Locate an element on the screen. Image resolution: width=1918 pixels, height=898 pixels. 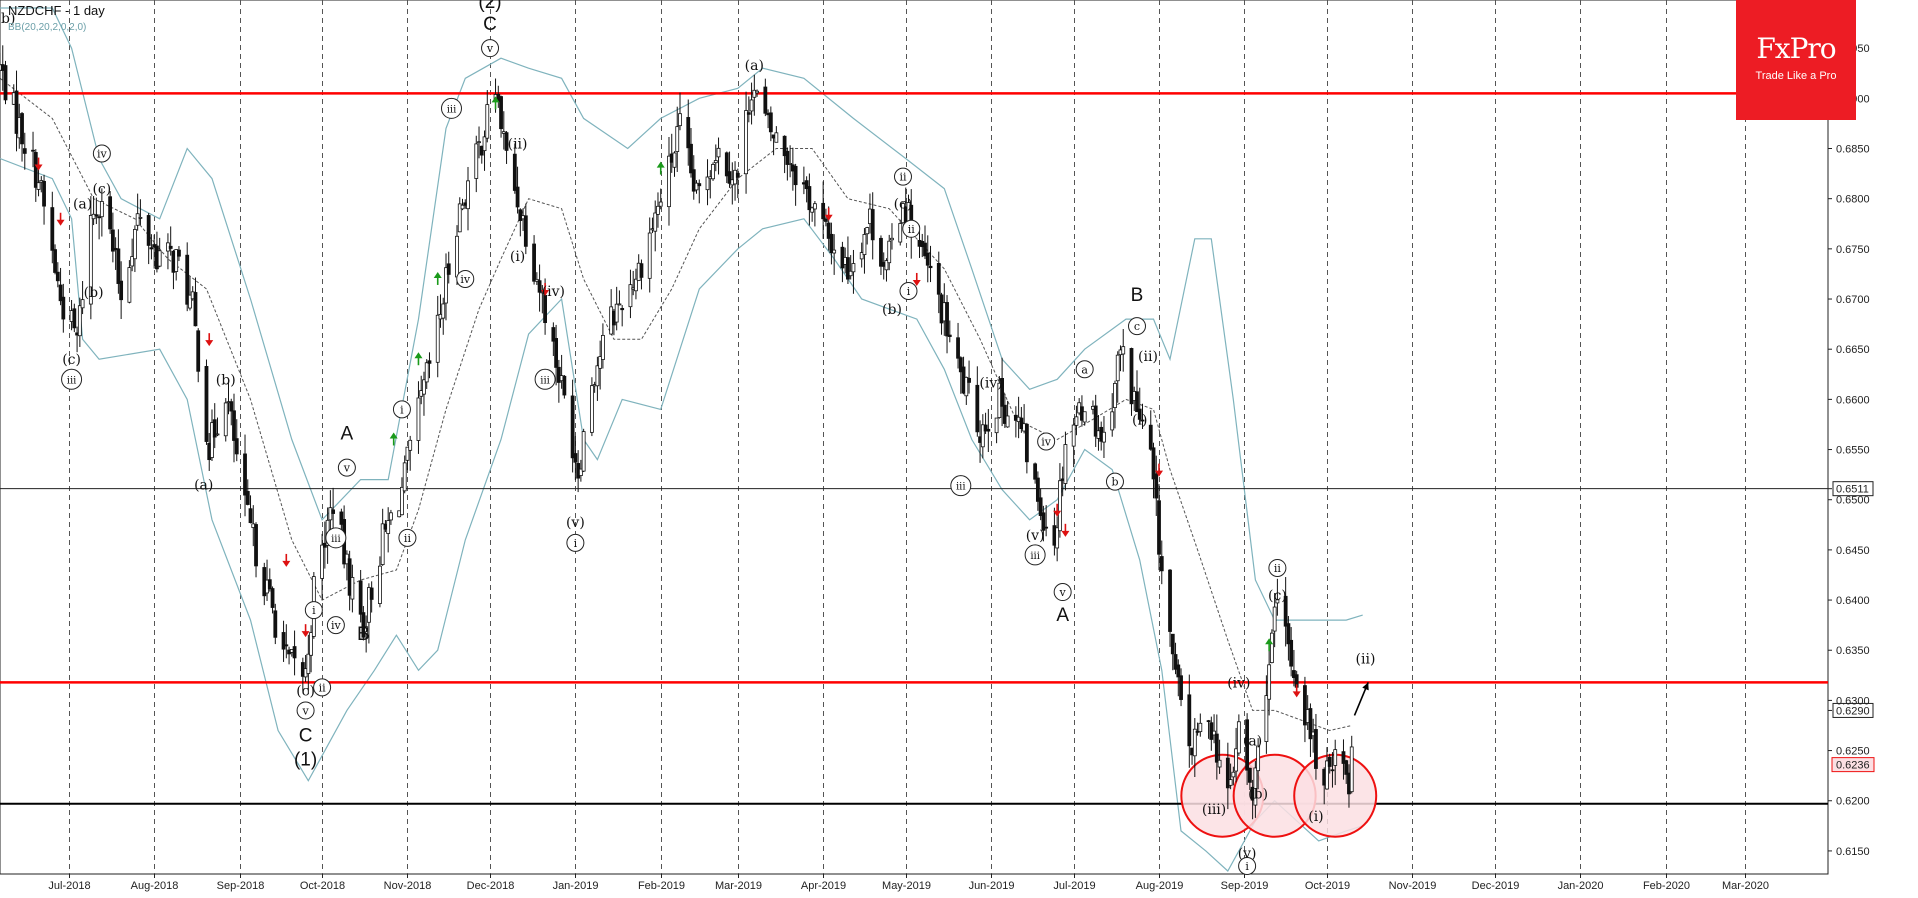
wave-text: (i) is located at coordinates (517, 257).